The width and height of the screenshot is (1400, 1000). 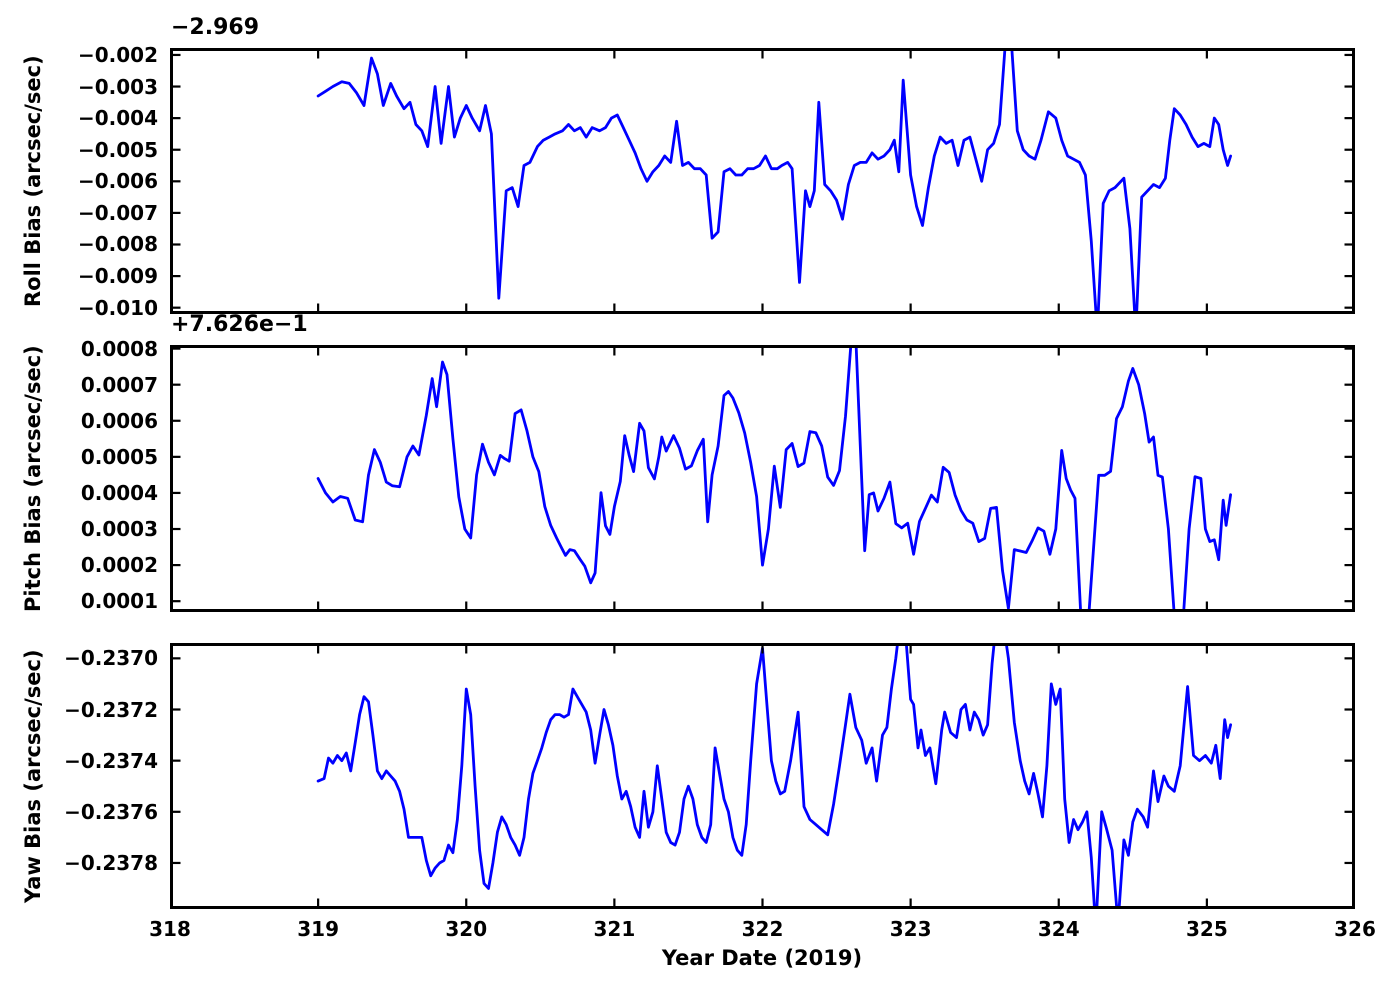 I want to click on roll-bias-y-tick-label: −0.002, so click(x=117, y=54).